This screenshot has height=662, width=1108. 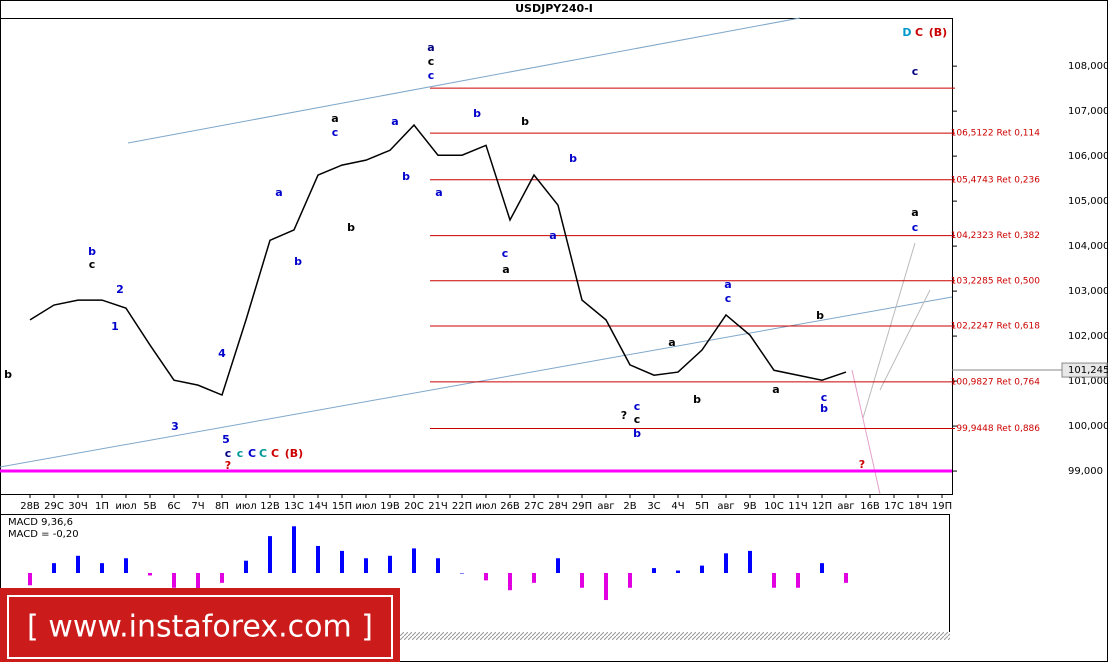 What do you see at coordinates (1088, 381) in the screenshot?
I see `y-tick-label: 101,000` at bounding box center [1088, 381].